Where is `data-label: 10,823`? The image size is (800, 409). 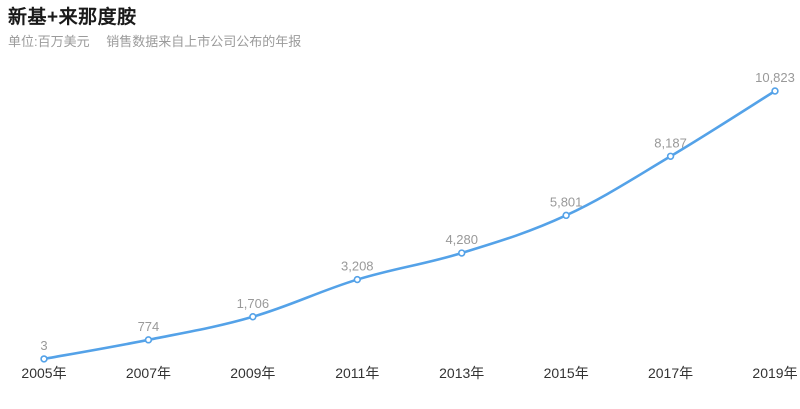 data-label: 10,823 is located at coordinates (775, 77).